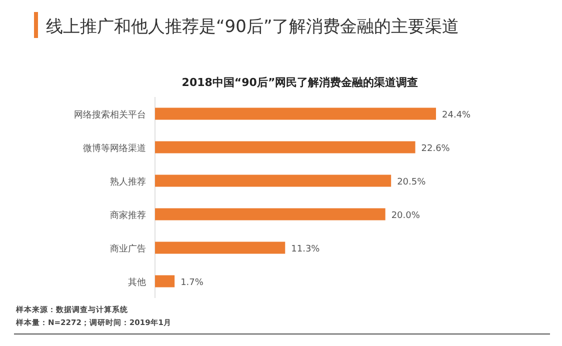 The image size is (562, 346). I want to click on y-tick-label: 微博等网络渠道, so click(114, 148).